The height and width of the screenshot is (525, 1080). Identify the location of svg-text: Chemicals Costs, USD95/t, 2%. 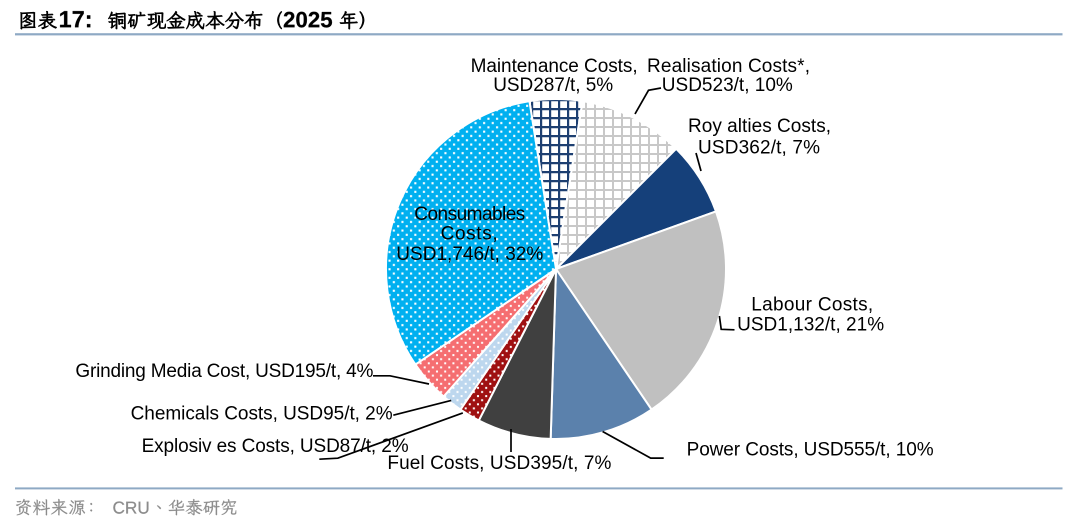
(262, 414).